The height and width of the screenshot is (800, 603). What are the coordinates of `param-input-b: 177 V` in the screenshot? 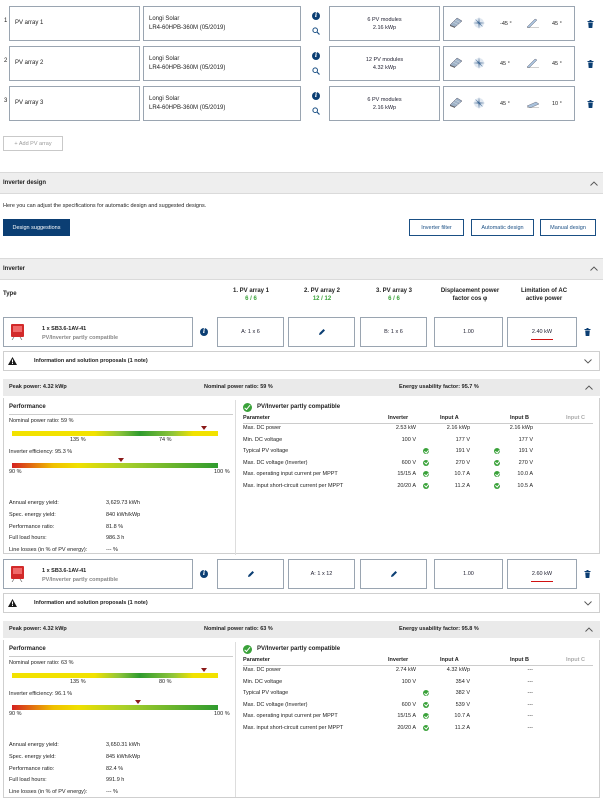 It's located at (525, 439).